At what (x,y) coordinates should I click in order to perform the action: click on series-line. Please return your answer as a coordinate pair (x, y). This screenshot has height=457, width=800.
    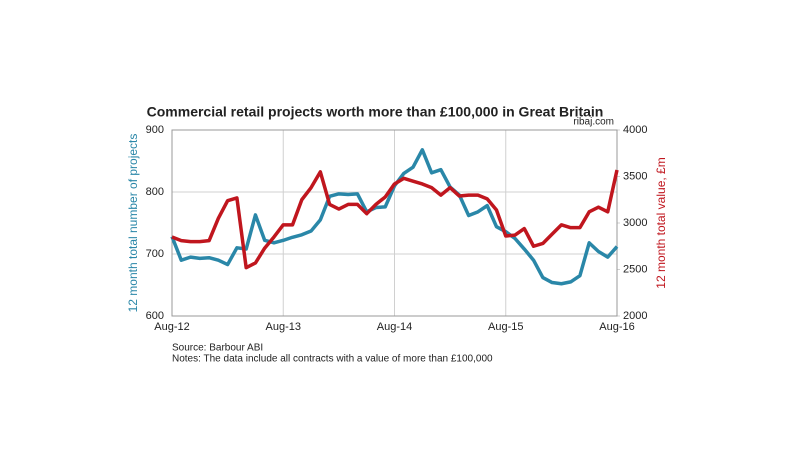
    Looking at the image, I should click on (395, 219).